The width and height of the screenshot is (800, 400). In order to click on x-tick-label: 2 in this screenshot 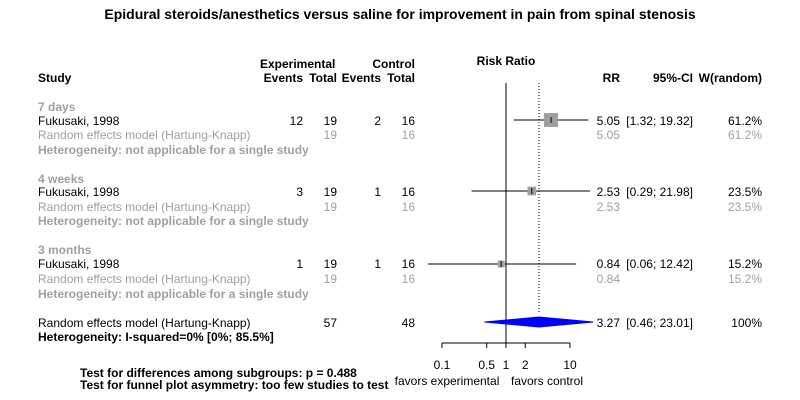, I will do `click(525, 365)`.